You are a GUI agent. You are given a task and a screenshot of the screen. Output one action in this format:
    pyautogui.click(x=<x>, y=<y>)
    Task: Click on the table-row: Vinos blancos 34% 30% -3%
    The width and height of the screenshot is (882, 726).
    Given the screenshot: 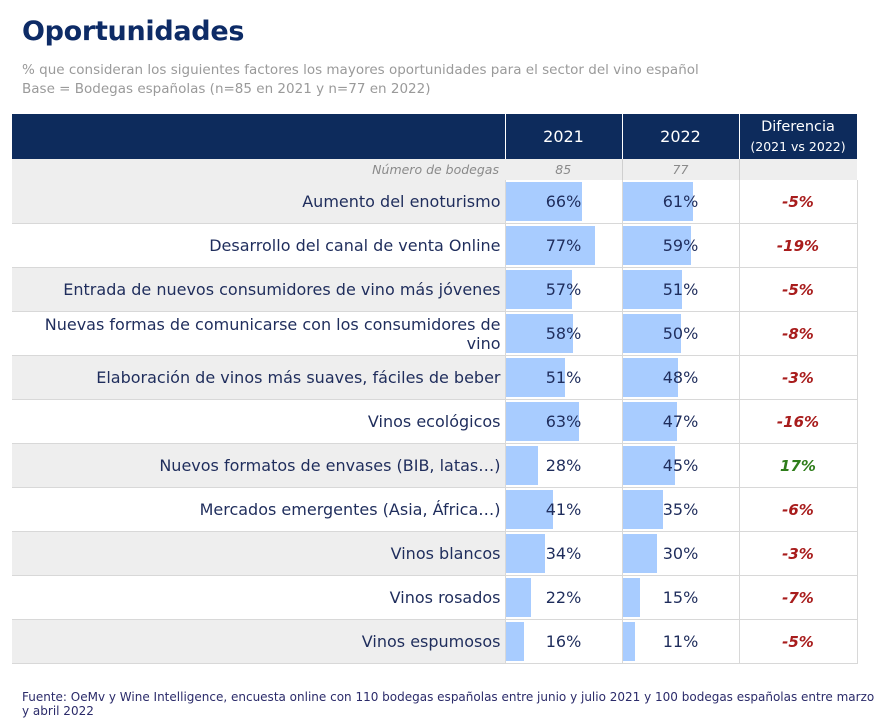 What is the action you would take?
    pyautogui.click(x=435, y=553)
    